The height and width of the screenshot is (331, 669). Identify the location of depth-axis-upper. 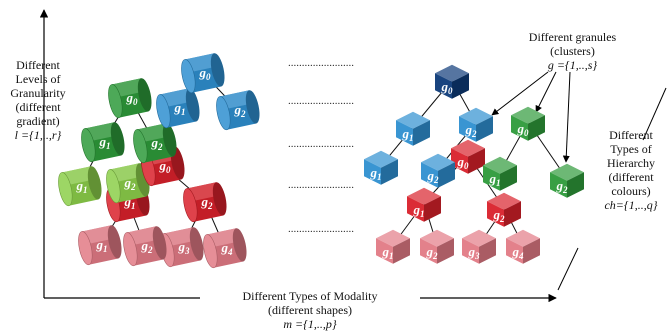
(654, 114).